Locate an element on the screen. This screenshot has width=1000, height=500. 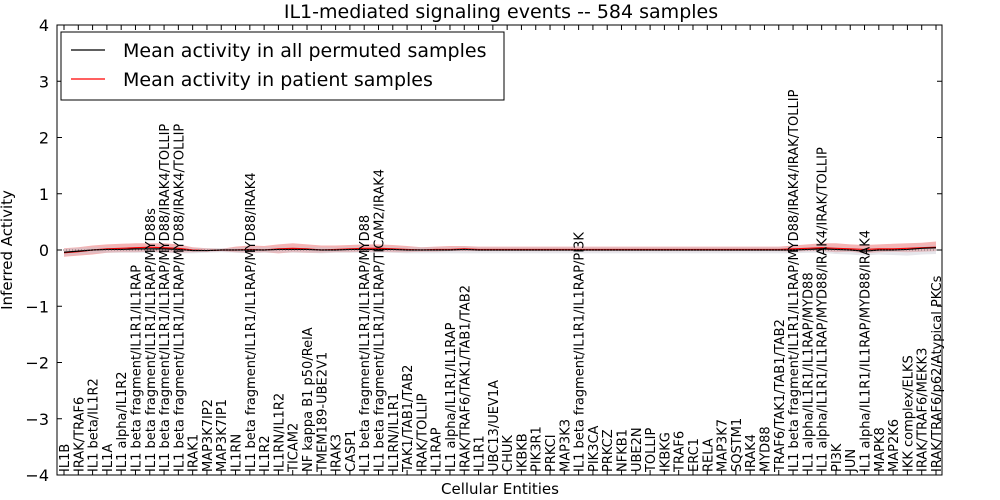
x-tick-label: PI3K is located at coordinates (837, 457).